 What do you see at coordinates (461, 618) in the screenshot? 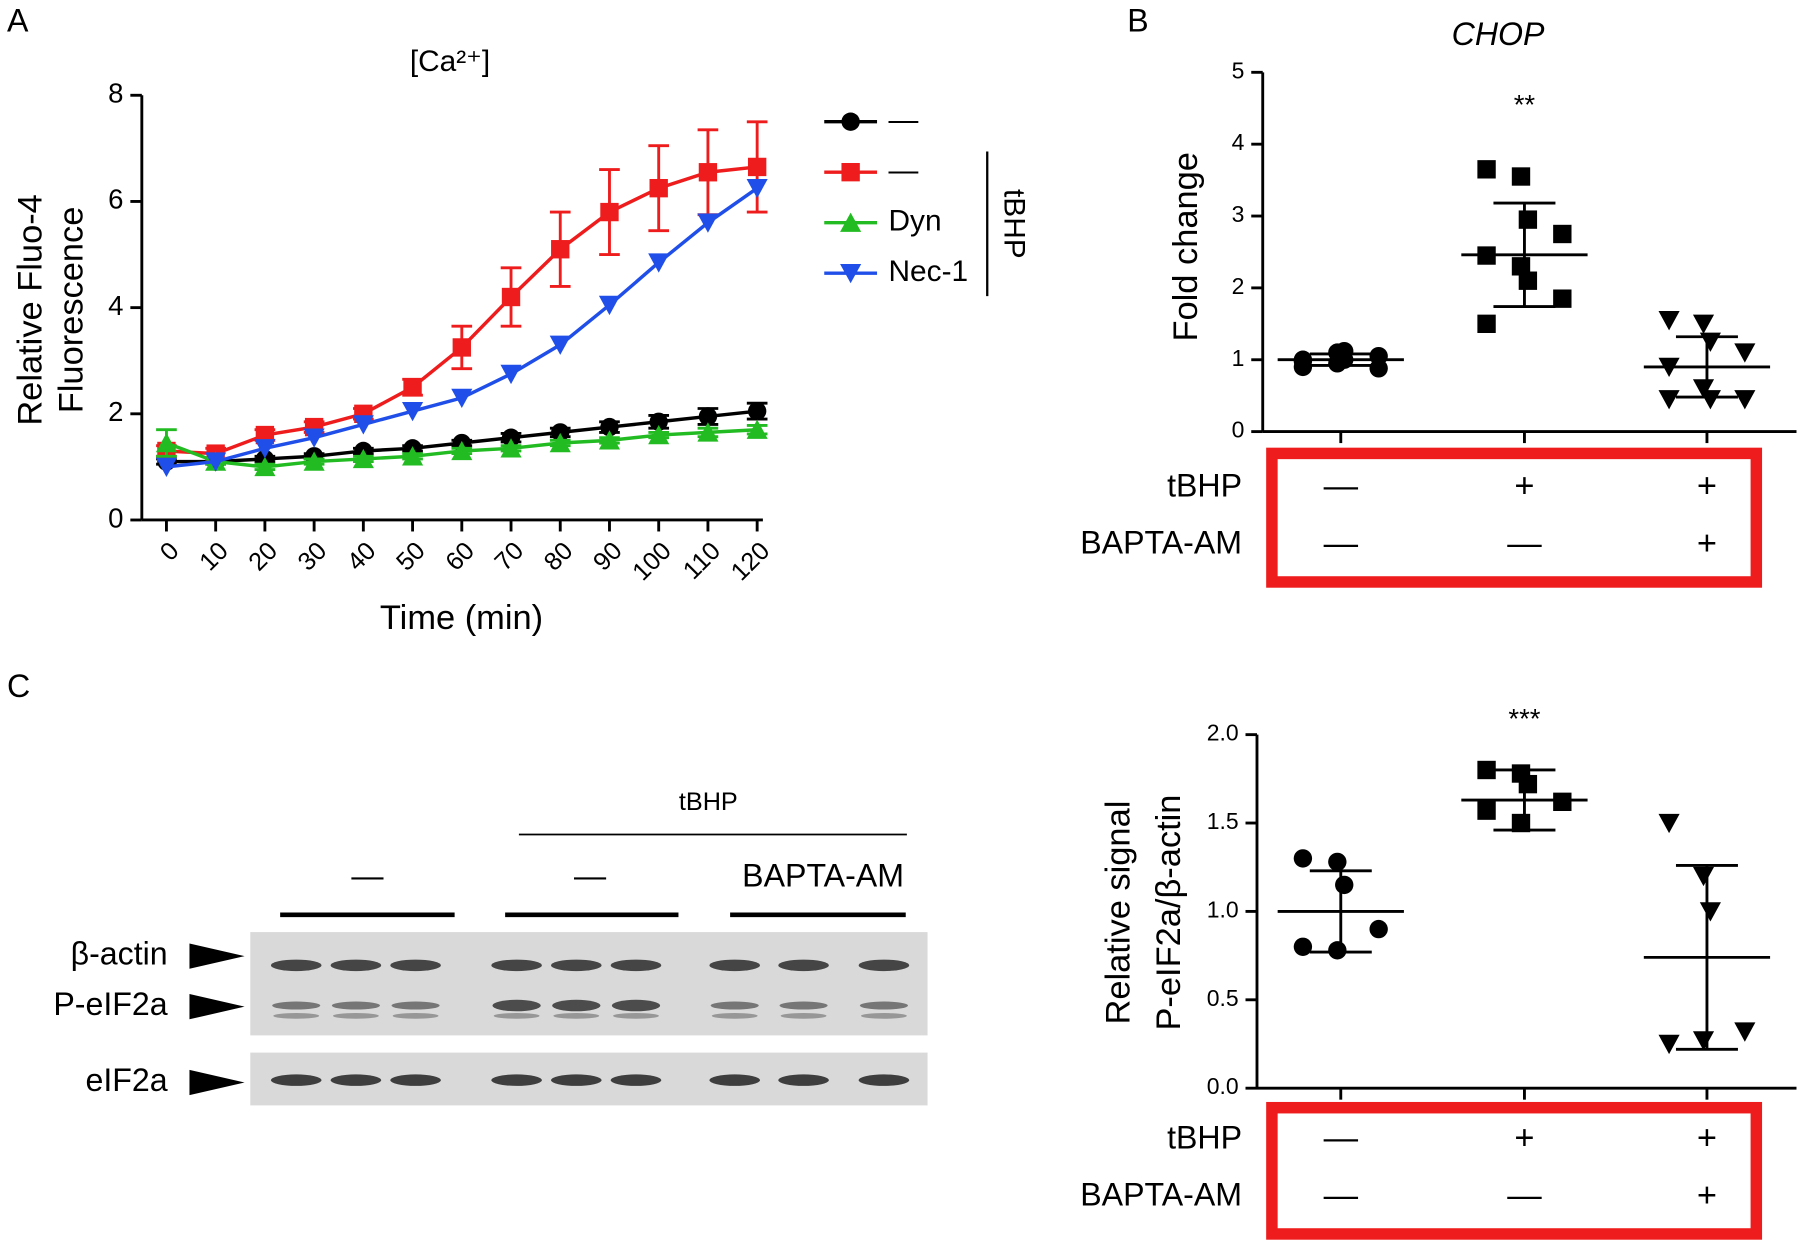
I see `x-axis-label: Time (min)` at bounding box center [461, 618].